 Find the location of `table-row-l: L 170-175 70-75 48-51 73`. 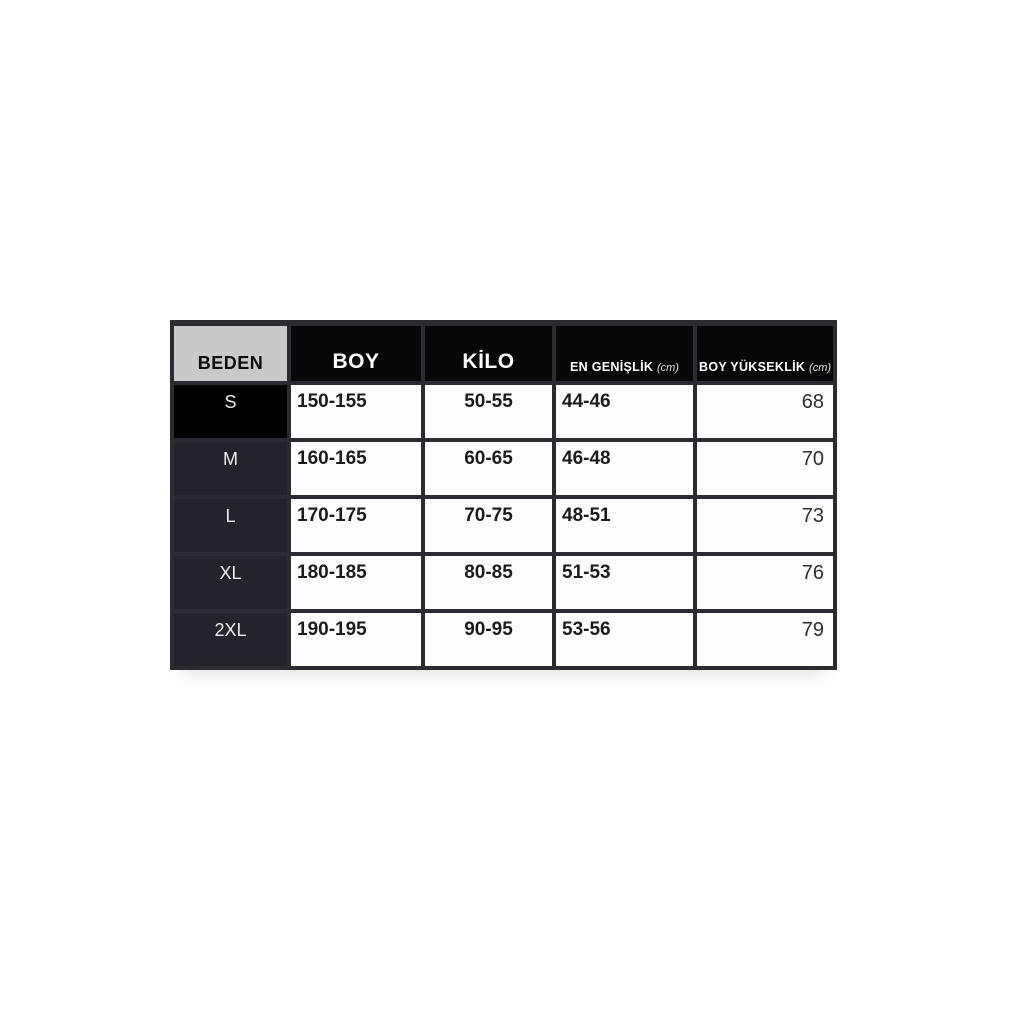

table-row-l: L 170-175 70-75 48-51 73 is located at coordinates (504, 525).